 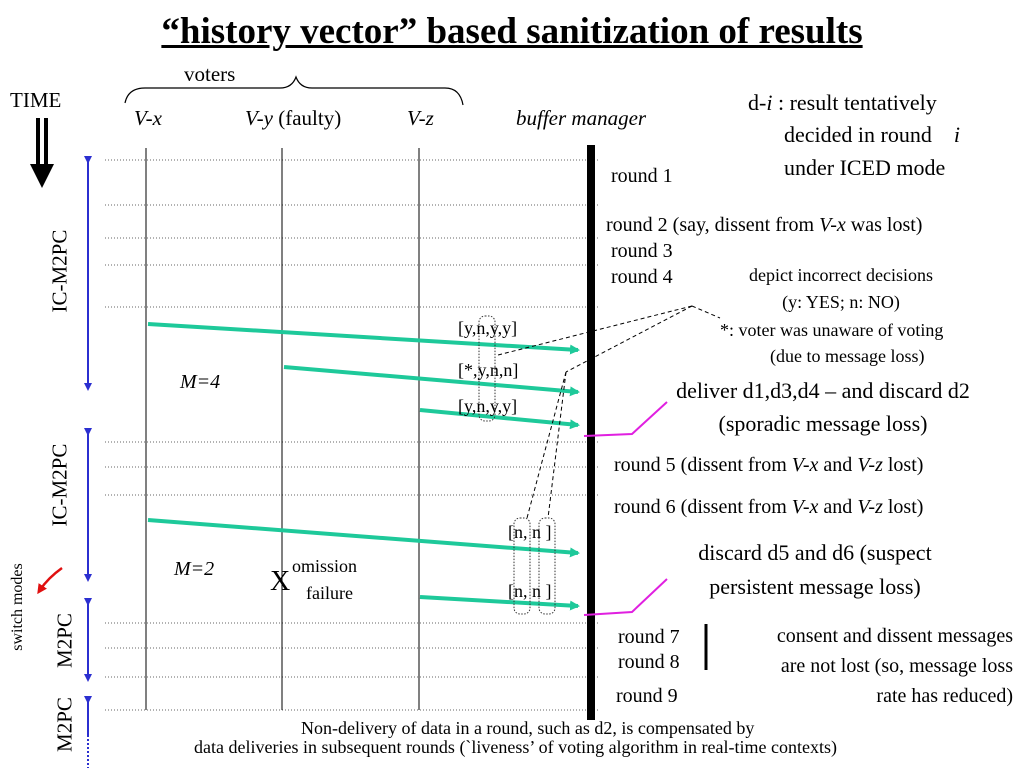 I want to click on time-arrow, so click(x=42, y=153).